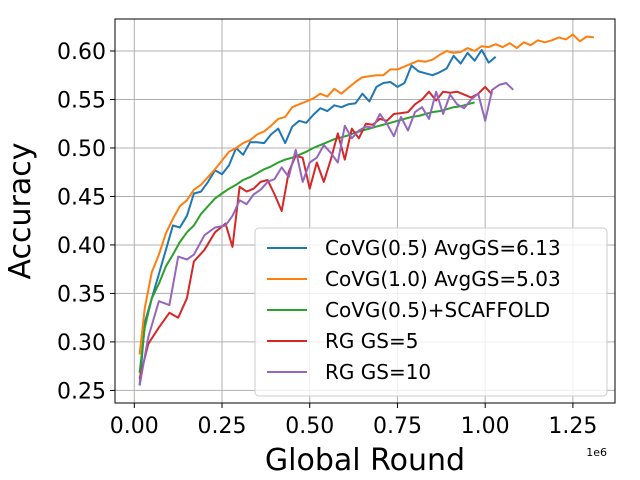 Image resolution: width=640 pixels, height=480 pixels. What do you see at coordinates (437, 310) in the screenshot?
I see `legend-entry: CoVG(0.5)+SCAFFOLD` at bounding box center [437, 310].